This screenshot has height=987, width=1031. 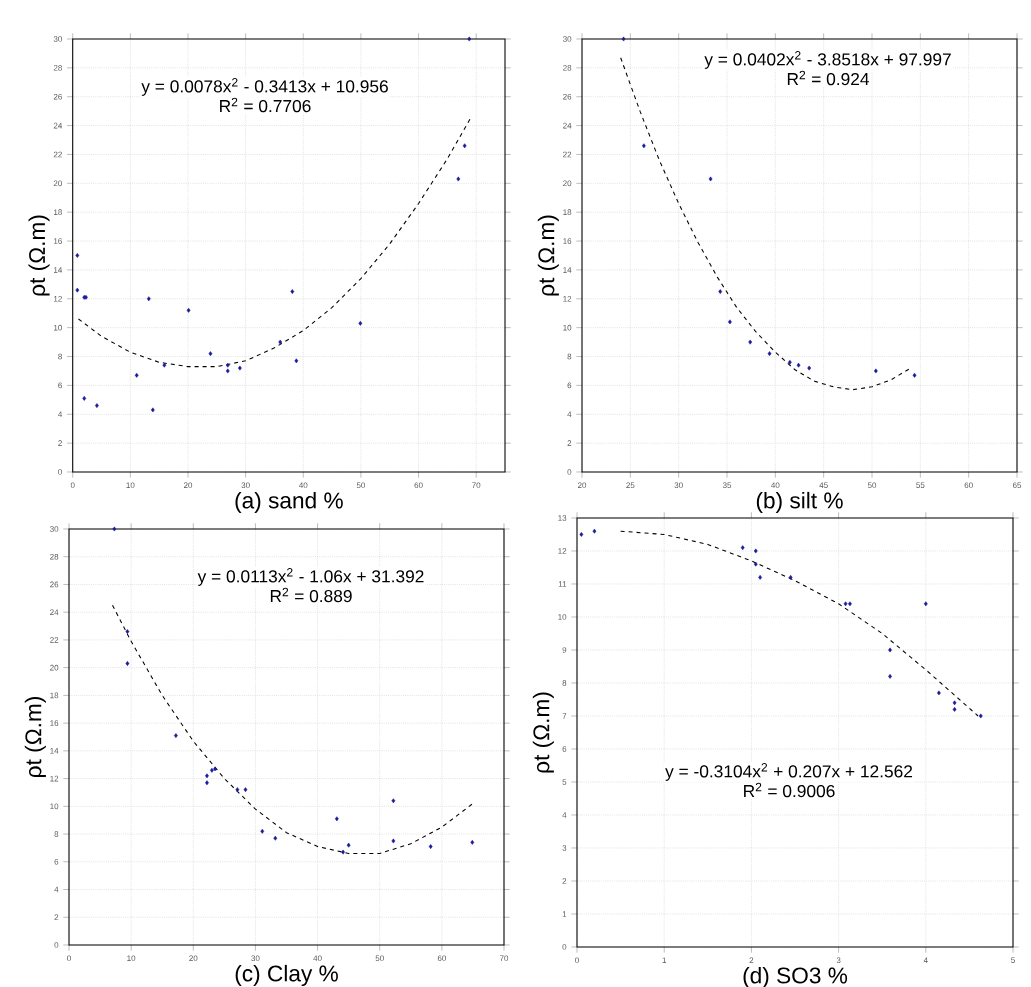 I want to click on x-axis-title: (b) silt %, so click(x=799, y=502).